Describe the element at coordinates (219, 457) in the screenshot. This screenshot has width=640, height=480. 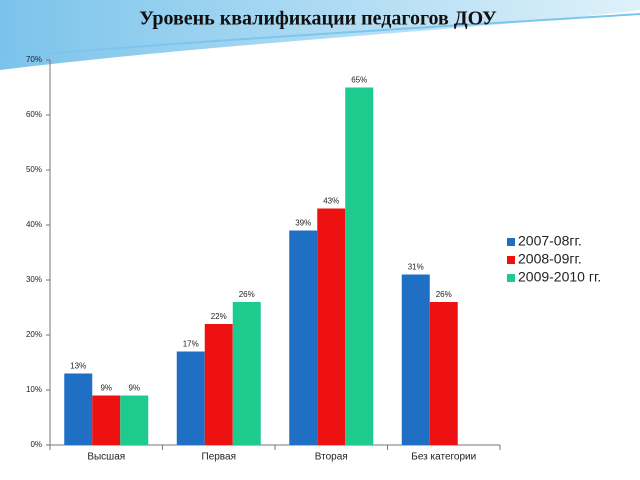
I see `x-tick-label: Первая` at that location.